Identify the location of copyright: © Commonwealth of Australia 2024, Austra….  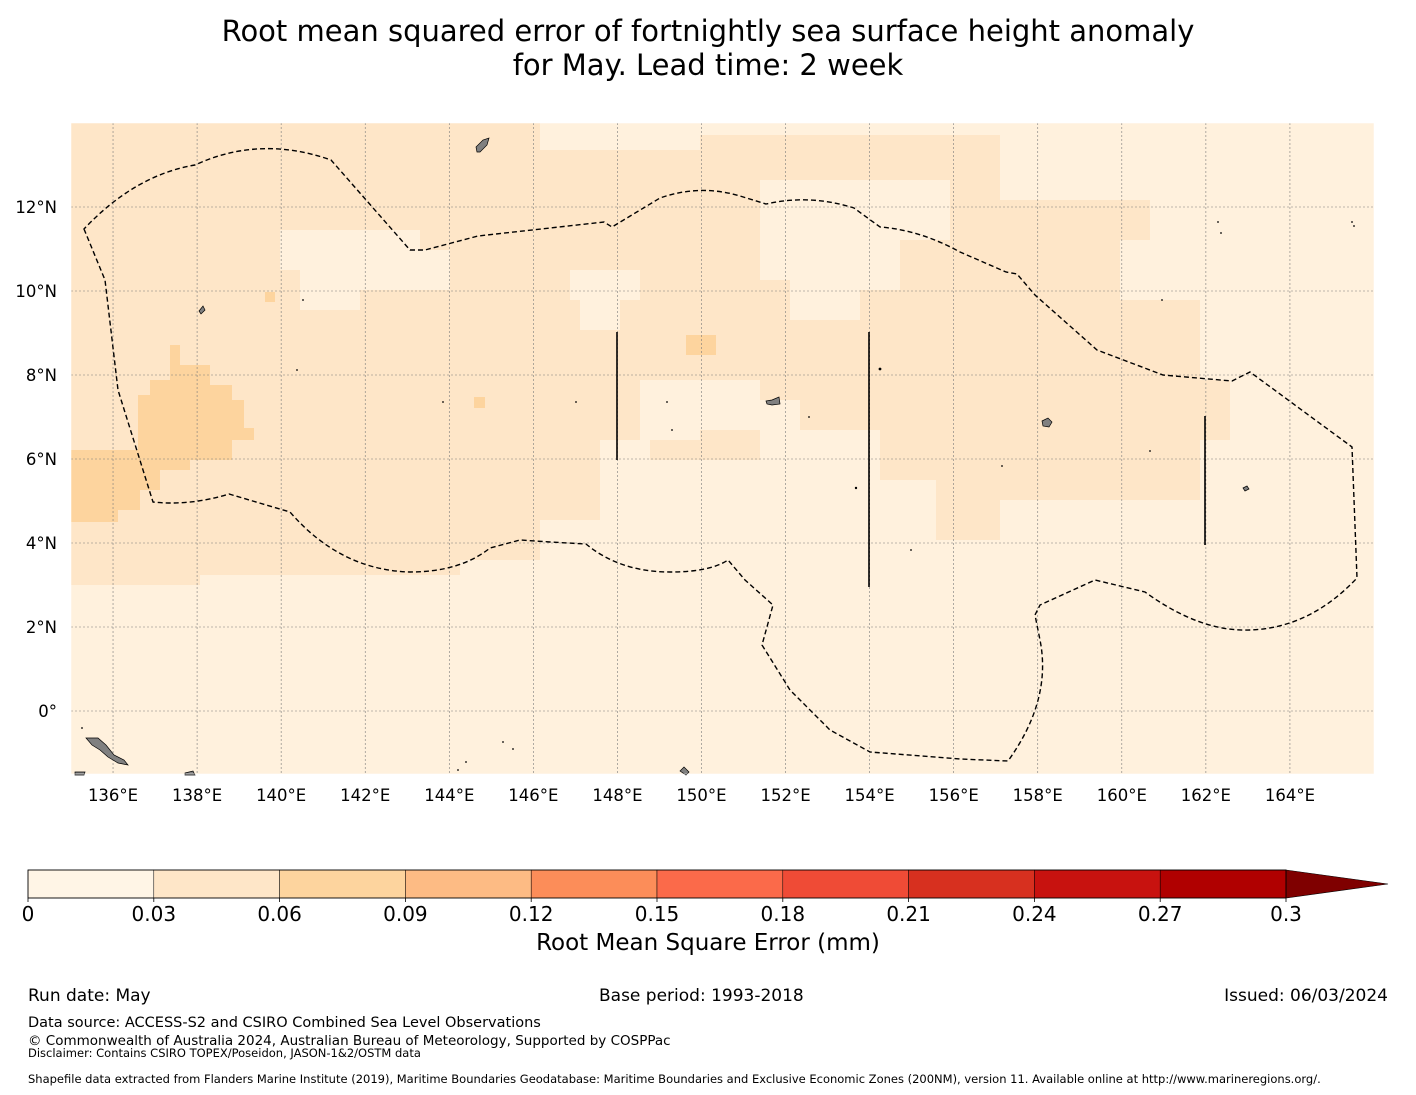
(349, 1041).